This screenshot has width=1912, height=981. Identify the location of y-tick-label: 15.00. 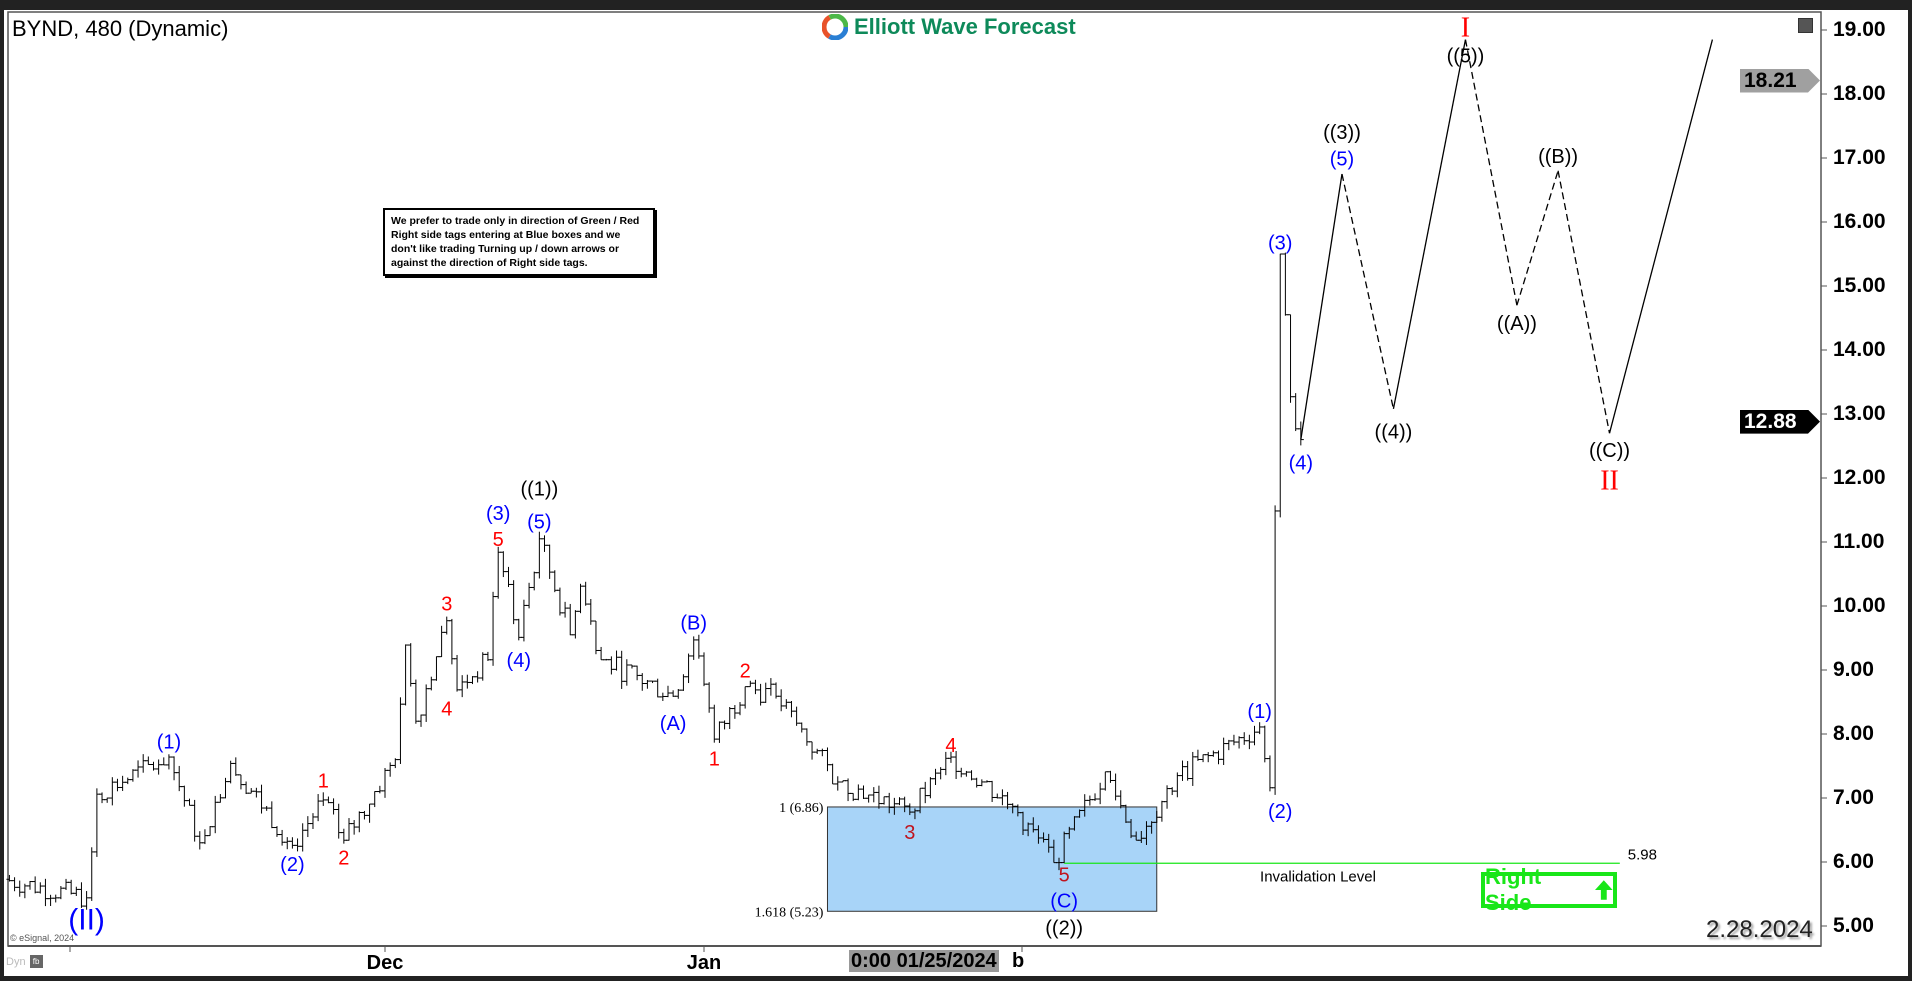
(1859, 285).